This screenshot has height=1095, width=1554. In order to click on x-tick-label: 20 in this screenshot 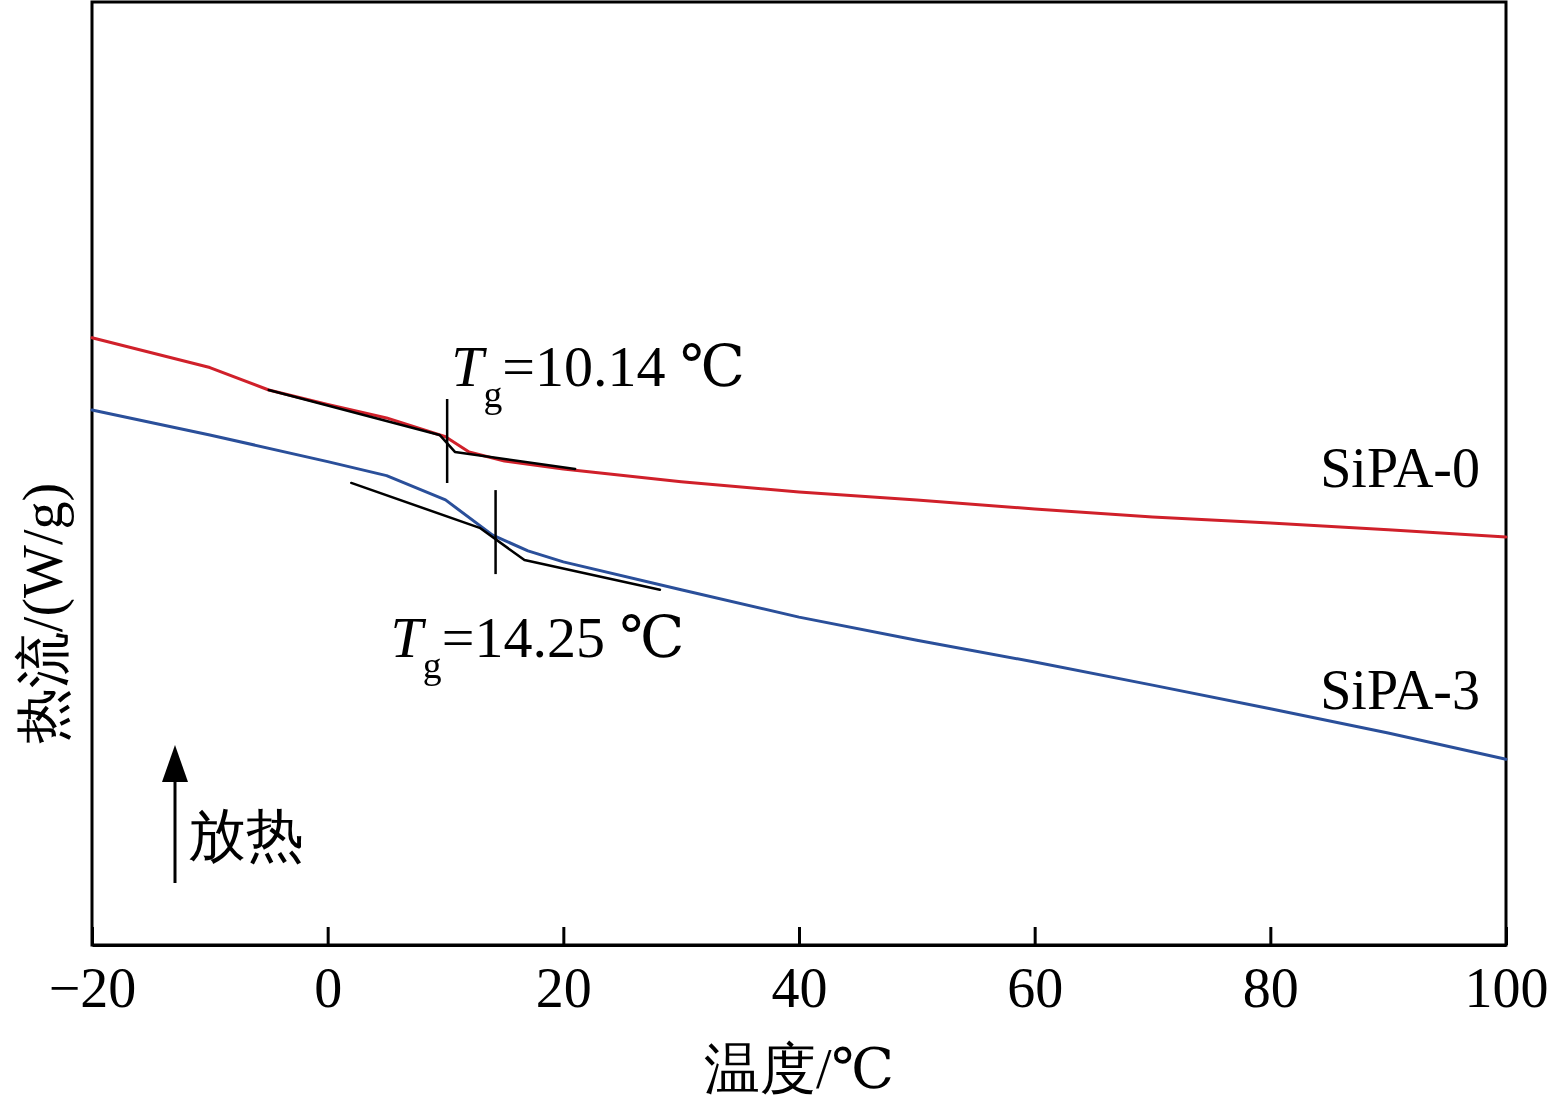, I will do `click(563, 987)`.